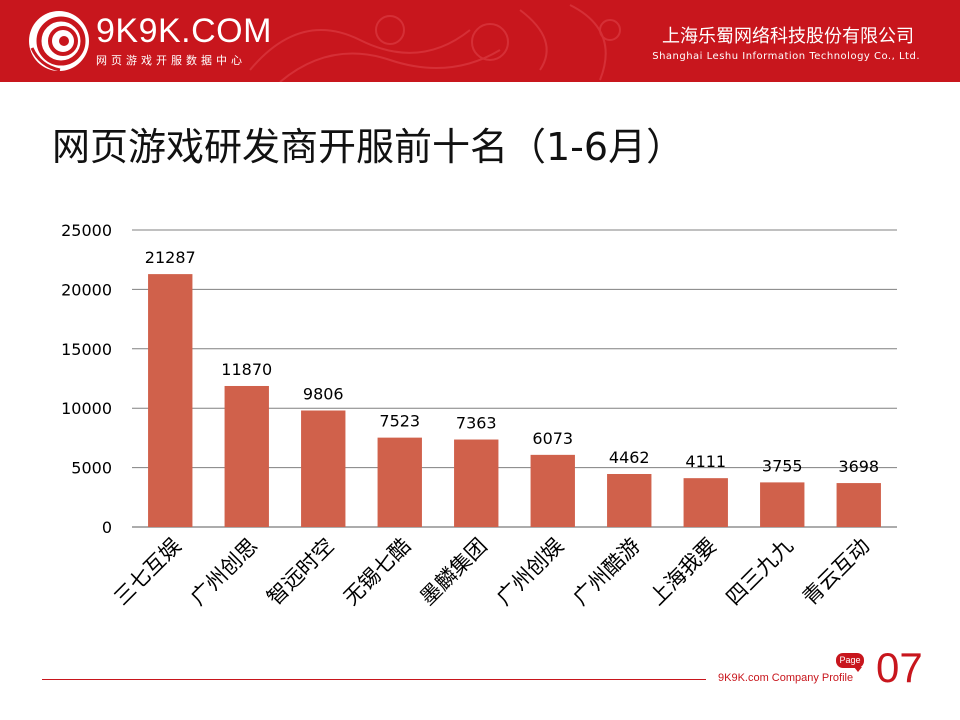  Describe the element at coordinates (629, 457) in the screenshot. I see `data-label: 4462` at that location.